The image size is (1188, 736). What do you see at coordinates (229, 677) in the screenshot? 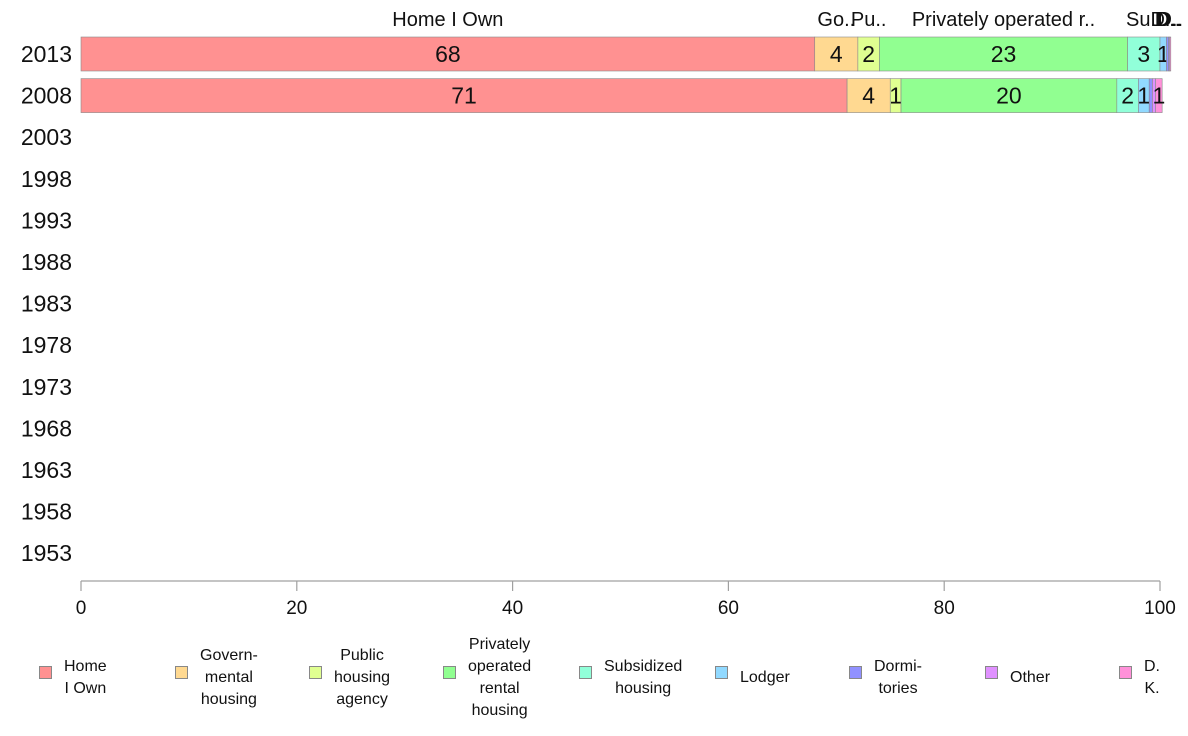
I see `legend-label: Govern- mental housing` at bounding box center [229, 677].